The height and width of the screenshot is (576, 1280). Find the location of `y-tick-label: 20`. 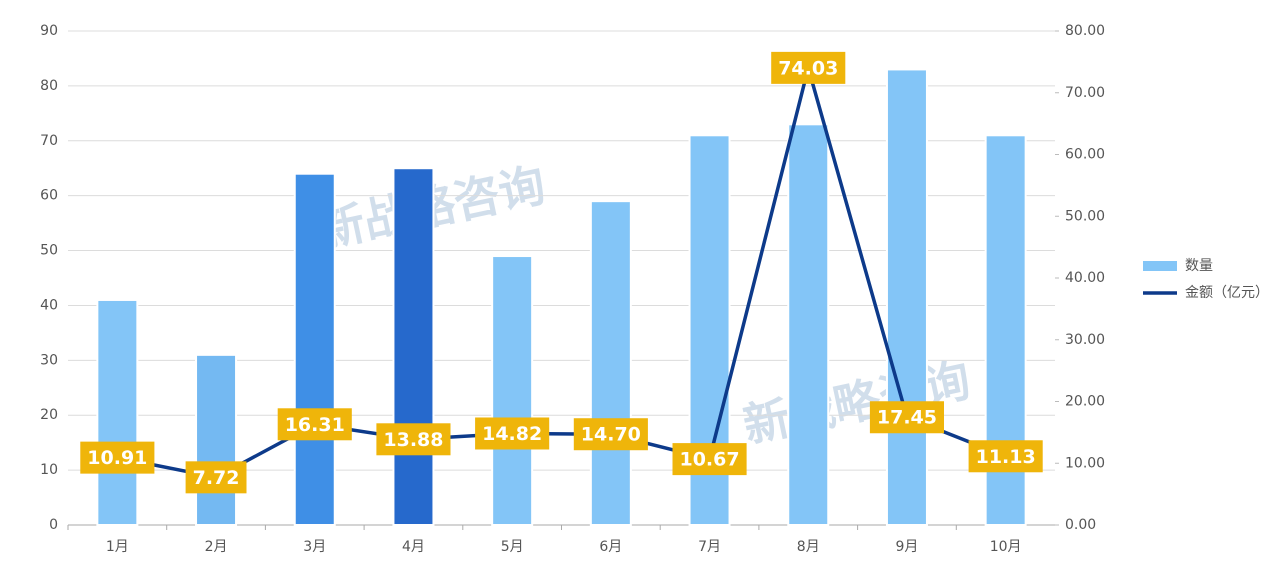

y-tick-label: 20 is located at coordinates (49, 415).